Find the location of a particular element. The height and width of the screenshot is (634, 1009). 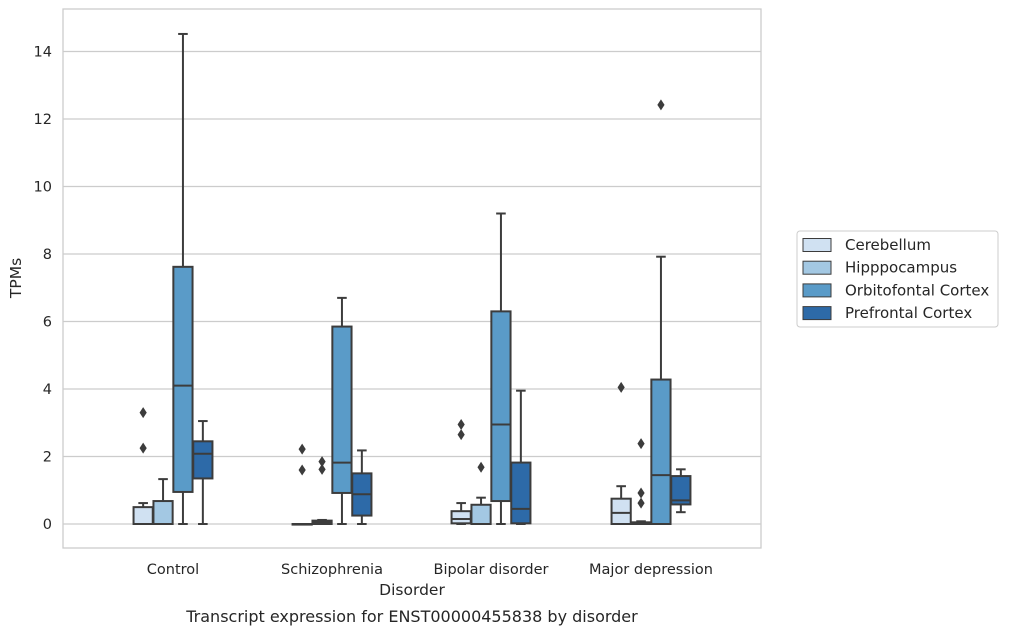

x-tick-label: Control is located at coordinates (173, 570).